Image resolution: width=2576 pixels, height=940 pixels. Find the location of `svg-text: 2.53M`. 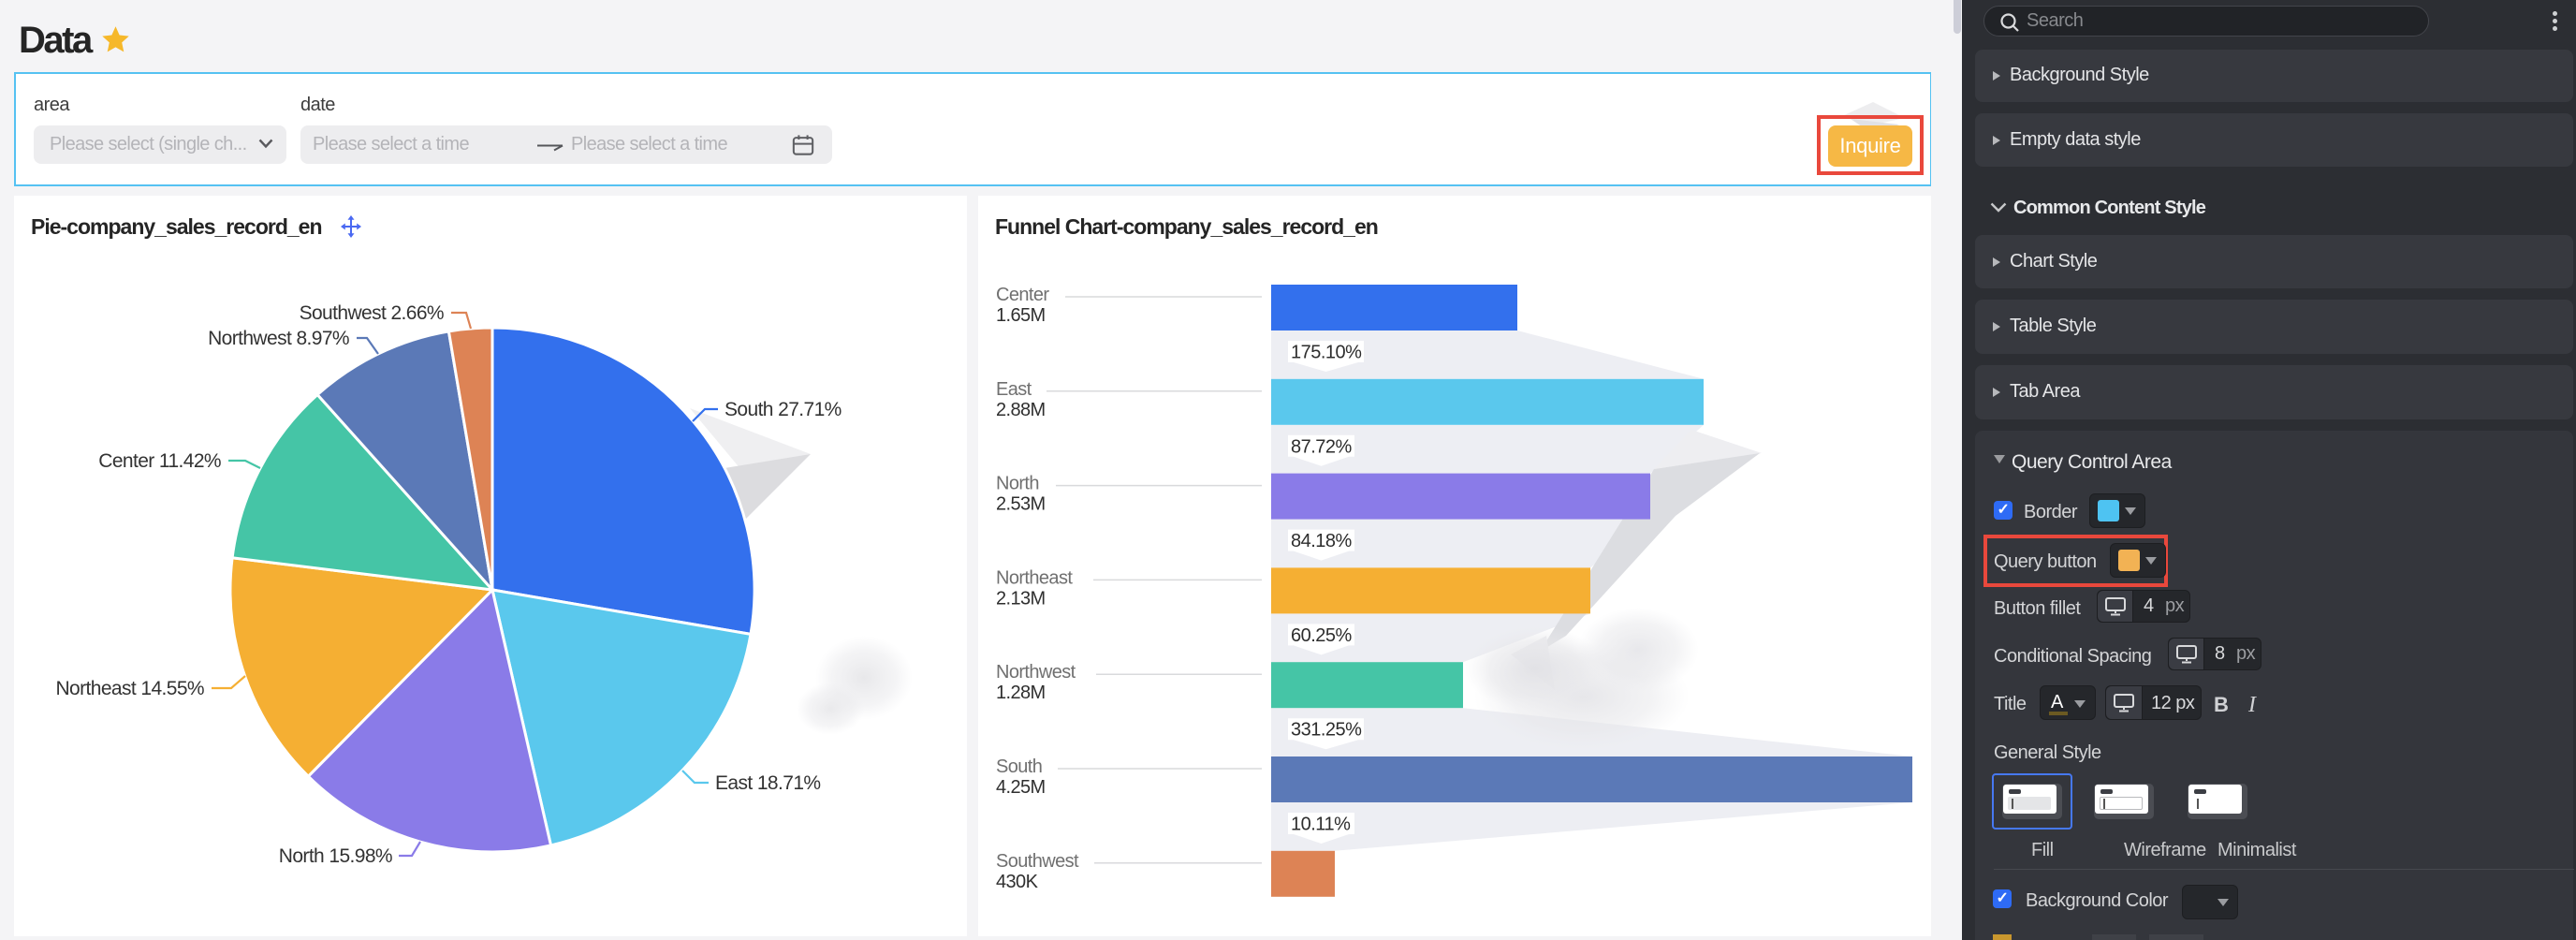

svg-text: 2.53M is located at coordinates (1021, 504).